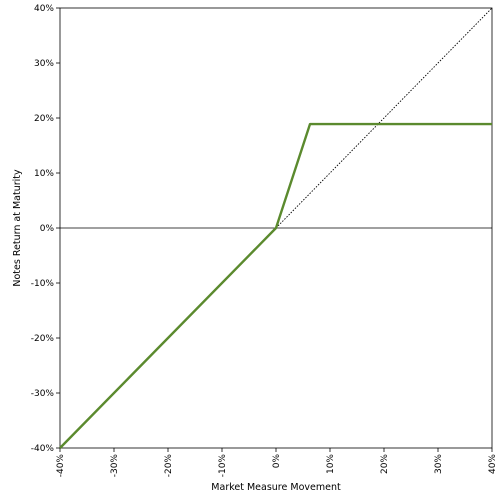 The width and height of the screenshot is (500, 500). I want to click on x-tick-label: 10%, so click(331, 464).